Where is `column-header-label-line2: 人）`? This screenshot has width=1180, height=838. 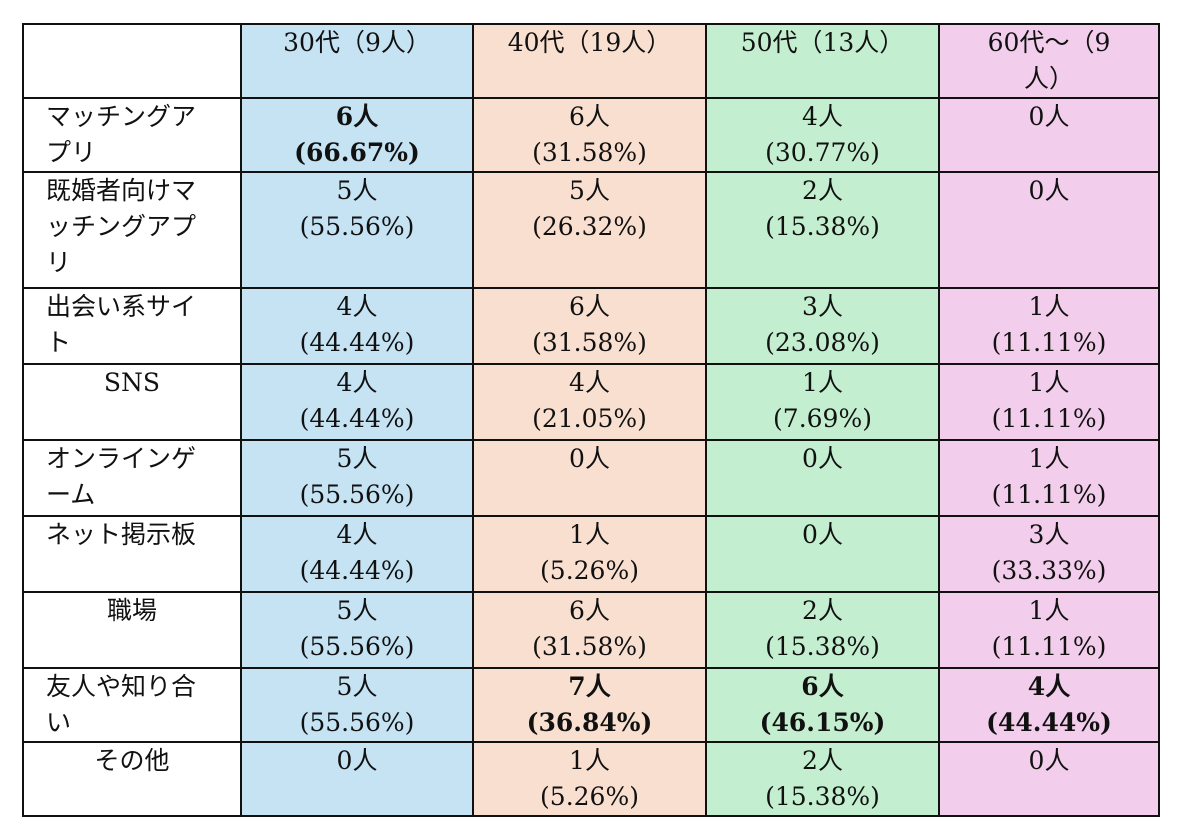 column-header-label-line2: 人） is located at coordinates (1048, 78).